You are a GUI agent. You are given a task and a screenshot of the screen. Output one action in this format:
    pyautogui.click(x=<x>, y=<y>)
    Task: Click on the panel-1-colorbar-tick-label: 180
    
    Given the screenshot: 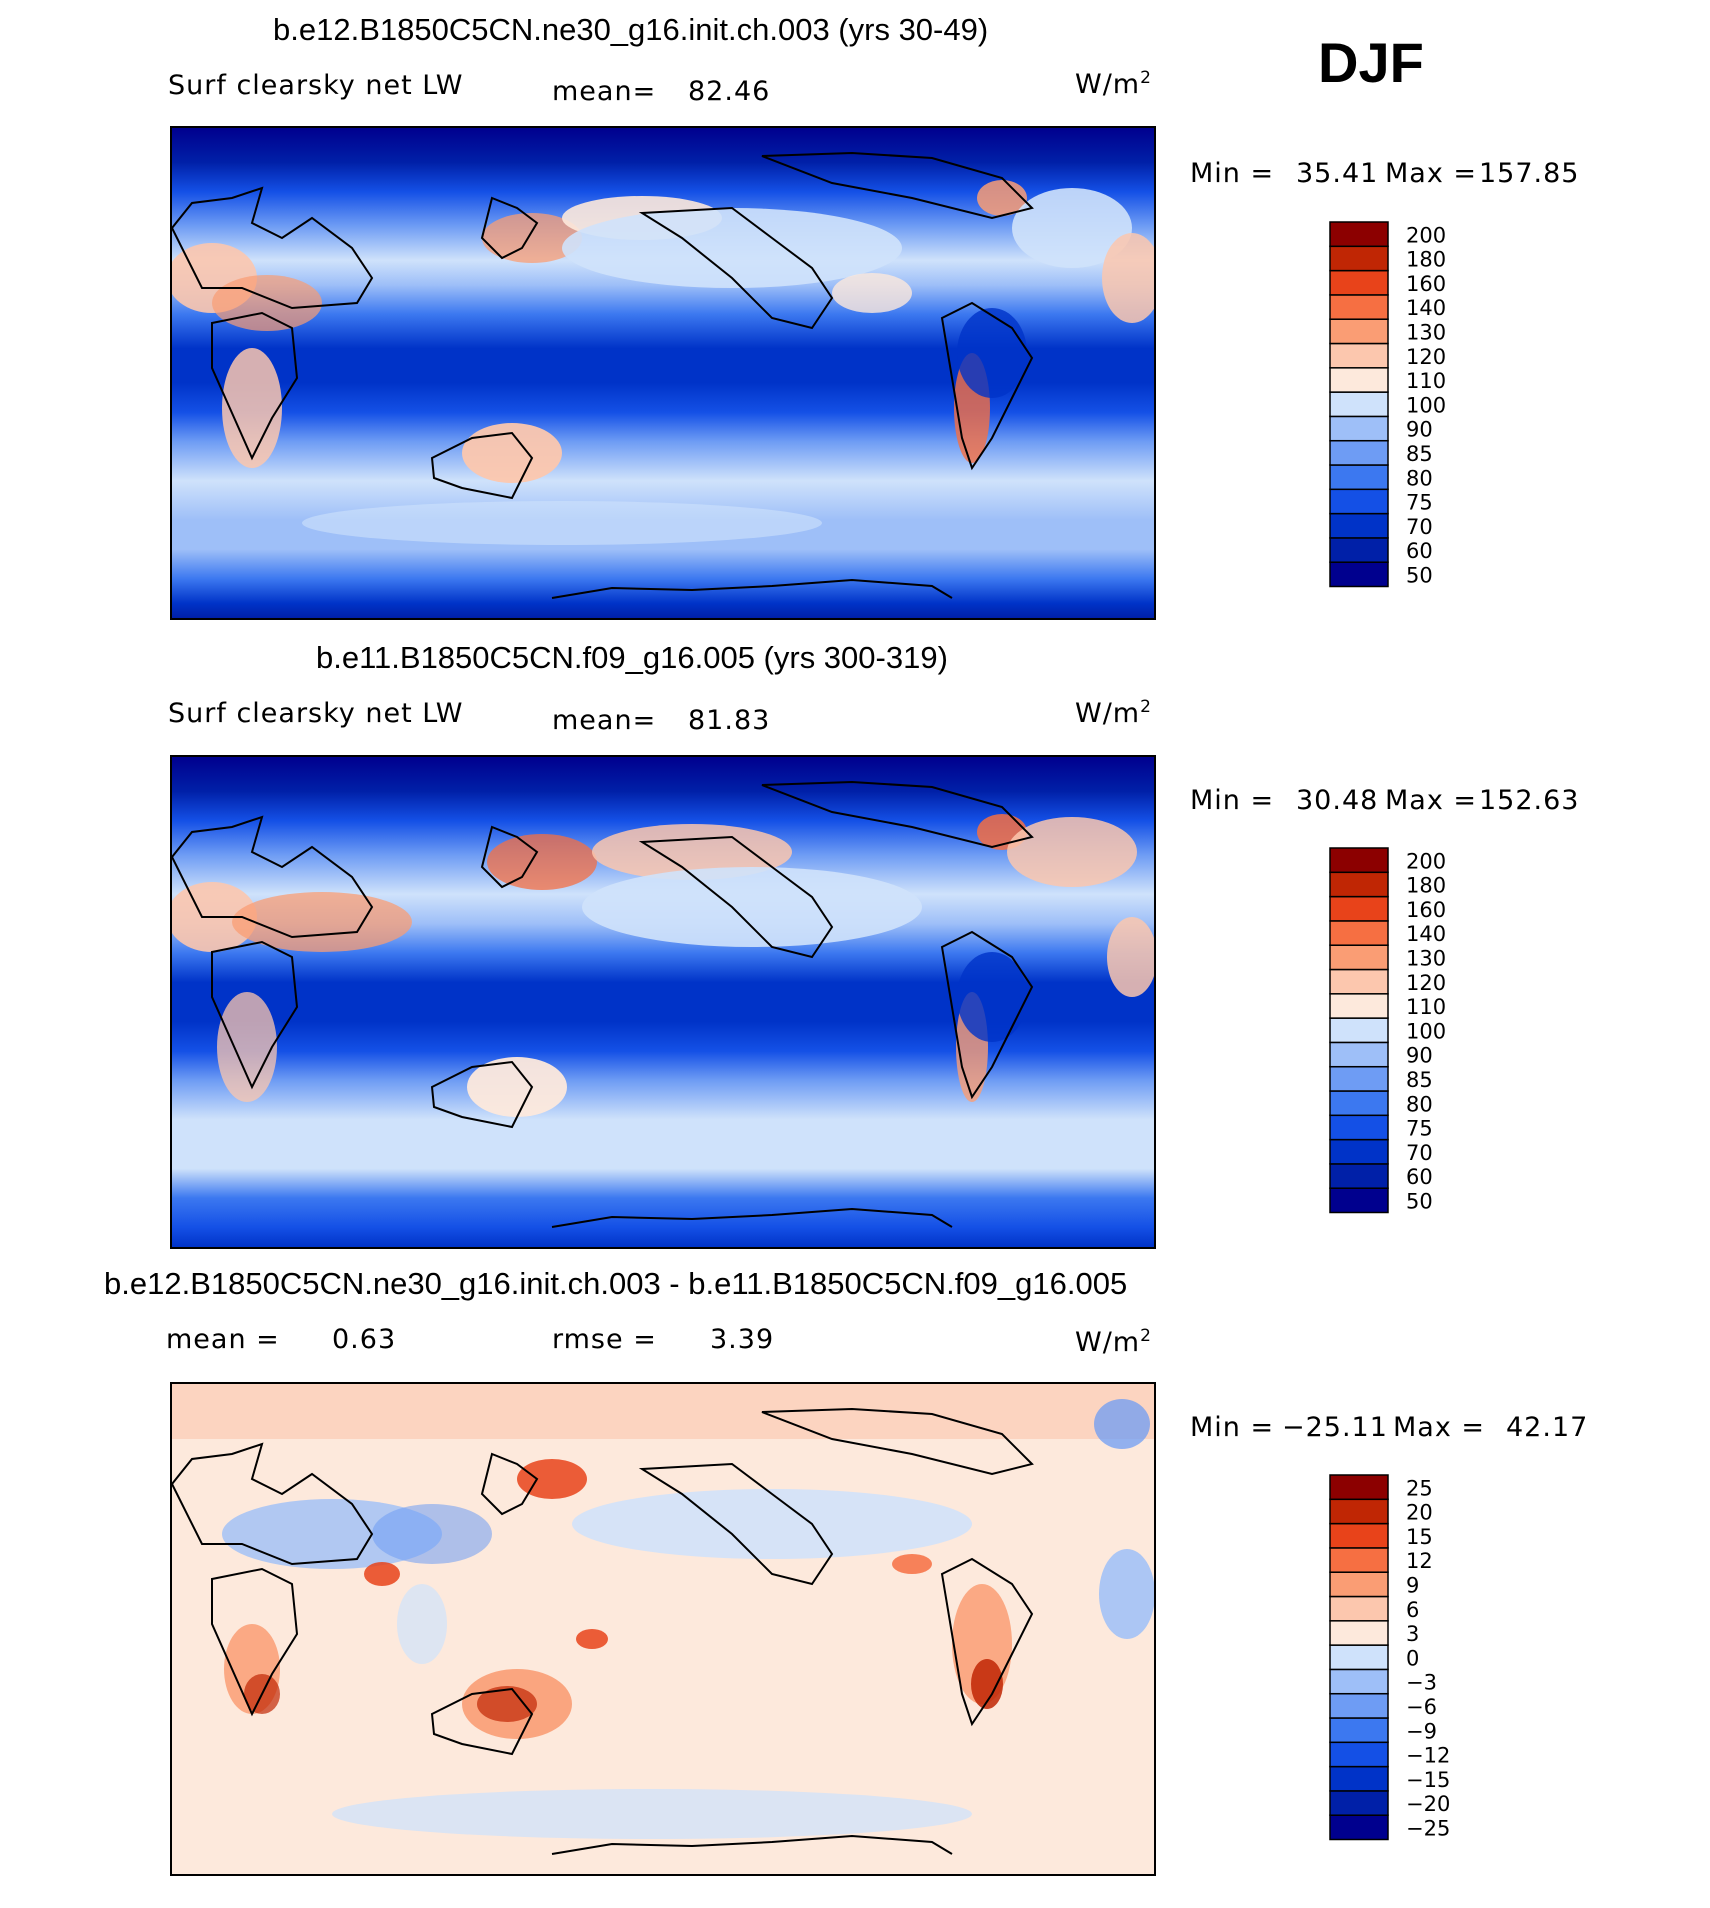 What is the action you would take?
    pyautogui.click(x=1426, y=260)
    